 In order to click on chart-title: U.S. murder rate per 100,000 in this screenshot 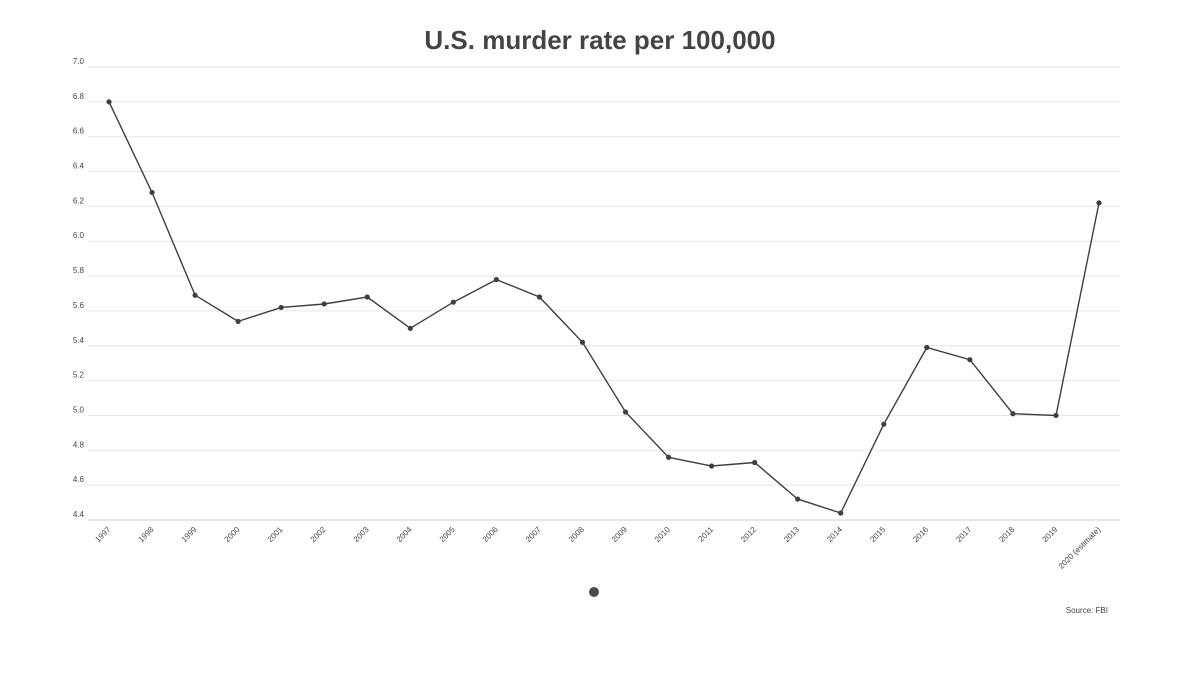, I will do `click(599, 40)`.